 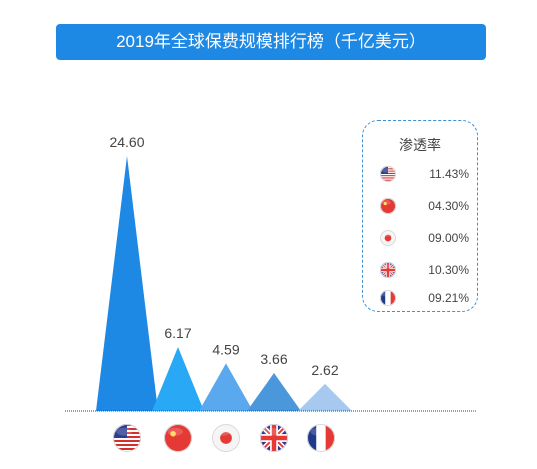 I want to click on legend-value: 09.21%, so click(x=448, y=298).